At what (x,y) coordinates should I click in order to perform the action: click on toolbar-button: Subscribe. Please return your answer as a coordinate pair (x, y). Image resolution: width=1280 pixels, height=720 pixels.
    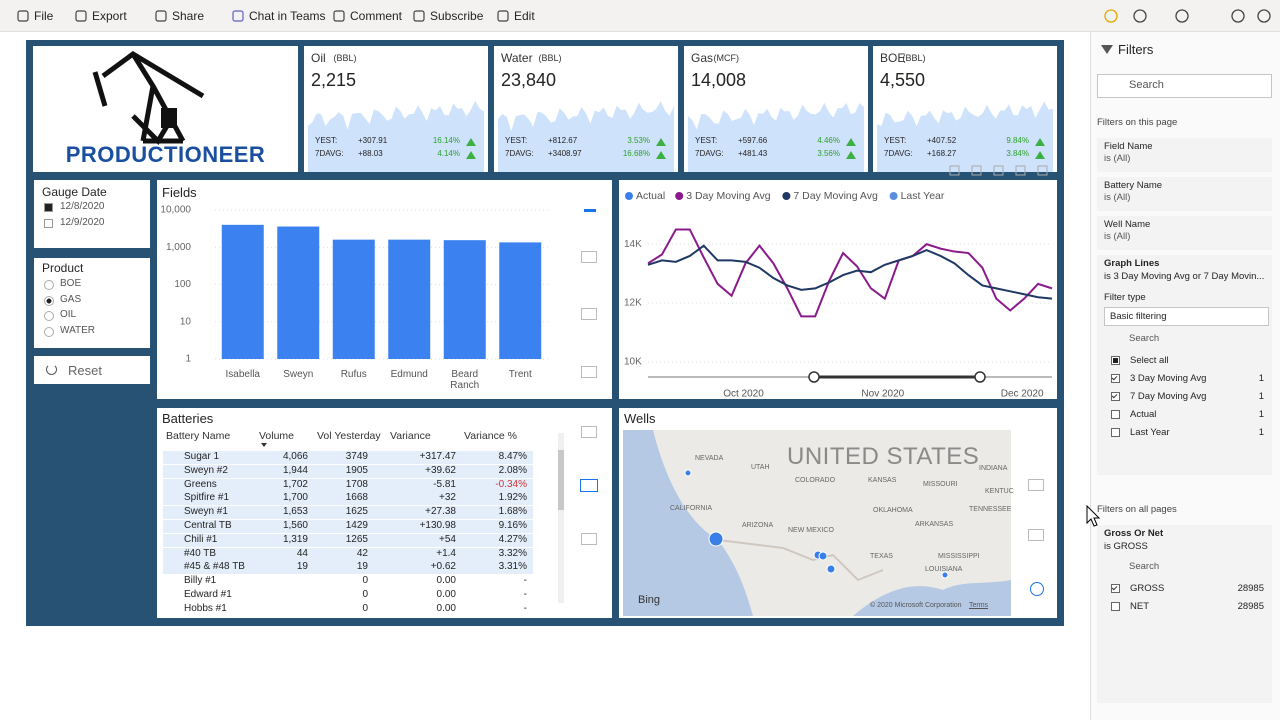
    Looking at the image, I should click on (457, 16).